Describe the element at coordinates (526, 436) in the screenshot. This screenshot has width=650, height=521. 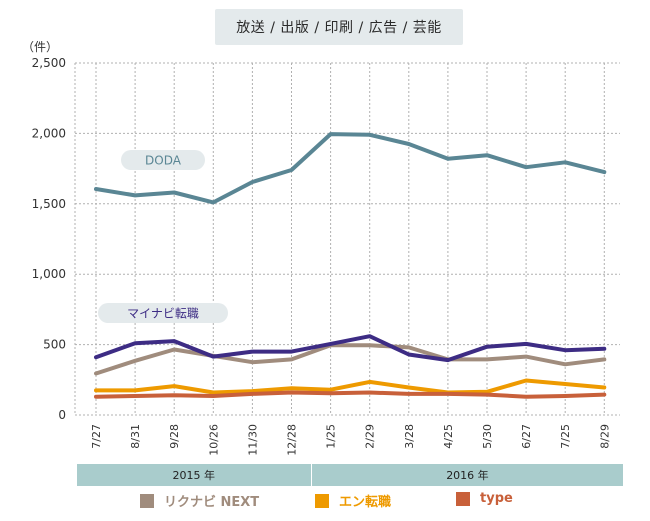
I see `x-tick-label: 6/27` at that location.